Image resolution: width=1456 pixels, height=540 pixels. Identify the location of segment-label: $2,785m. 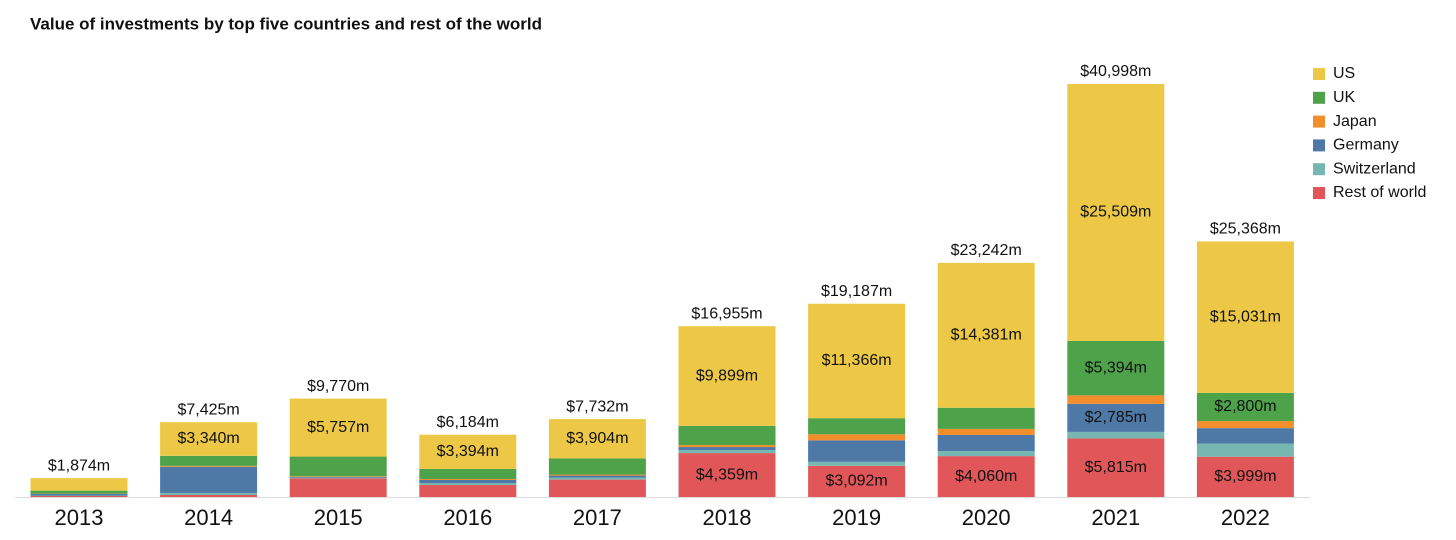
(1116, 417).